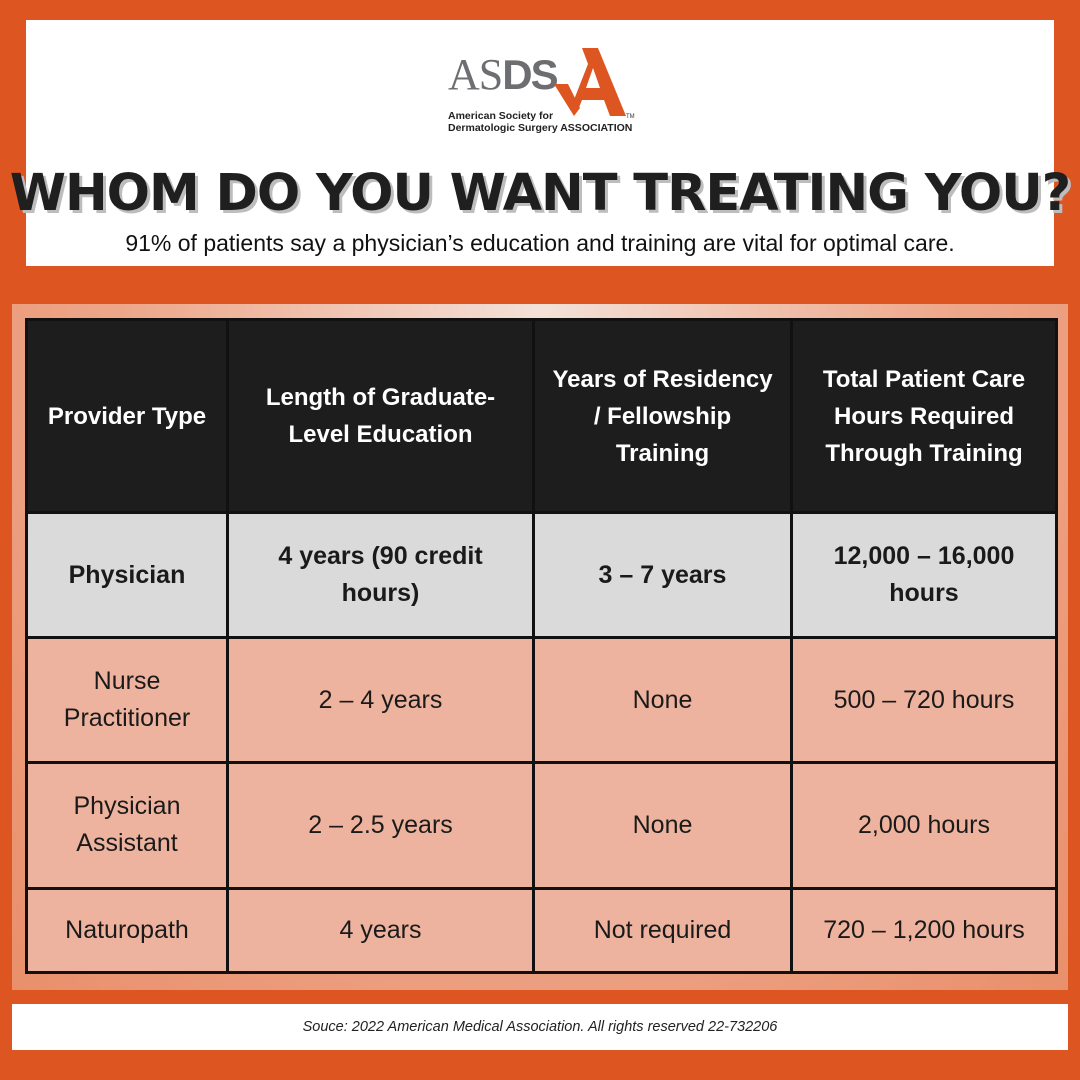 This screenshot has width=1080, height=1080. Describe the element at coordinates (503, 74) in the screenshot. I see `logo-wordmark: ASDS` at that location.